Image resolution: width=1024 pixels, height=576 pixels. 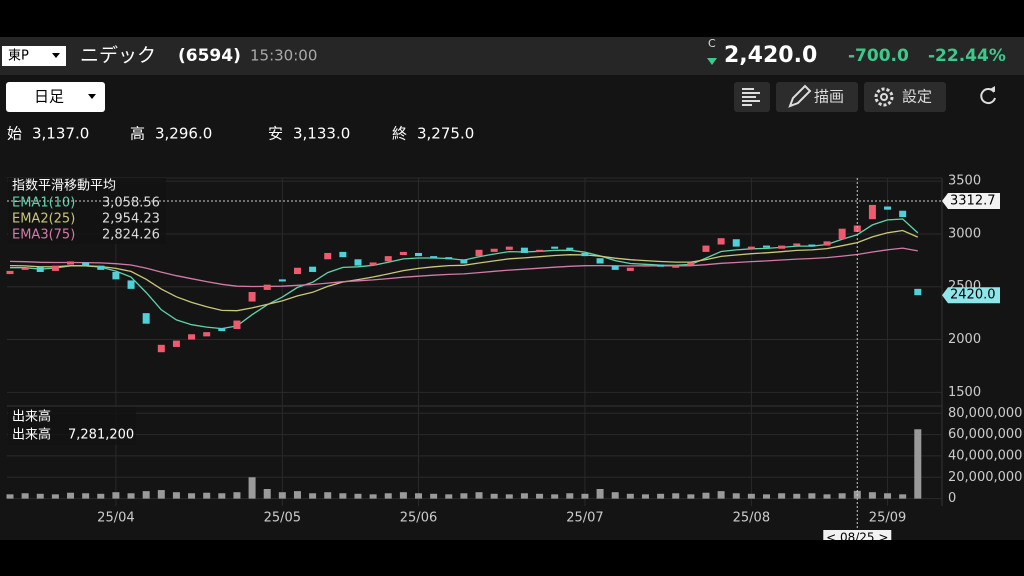 What do you see at coordinates (887, 518) in the screenshot?
I see `x-tick-label: 25/09` at bounding box center [887, 518].